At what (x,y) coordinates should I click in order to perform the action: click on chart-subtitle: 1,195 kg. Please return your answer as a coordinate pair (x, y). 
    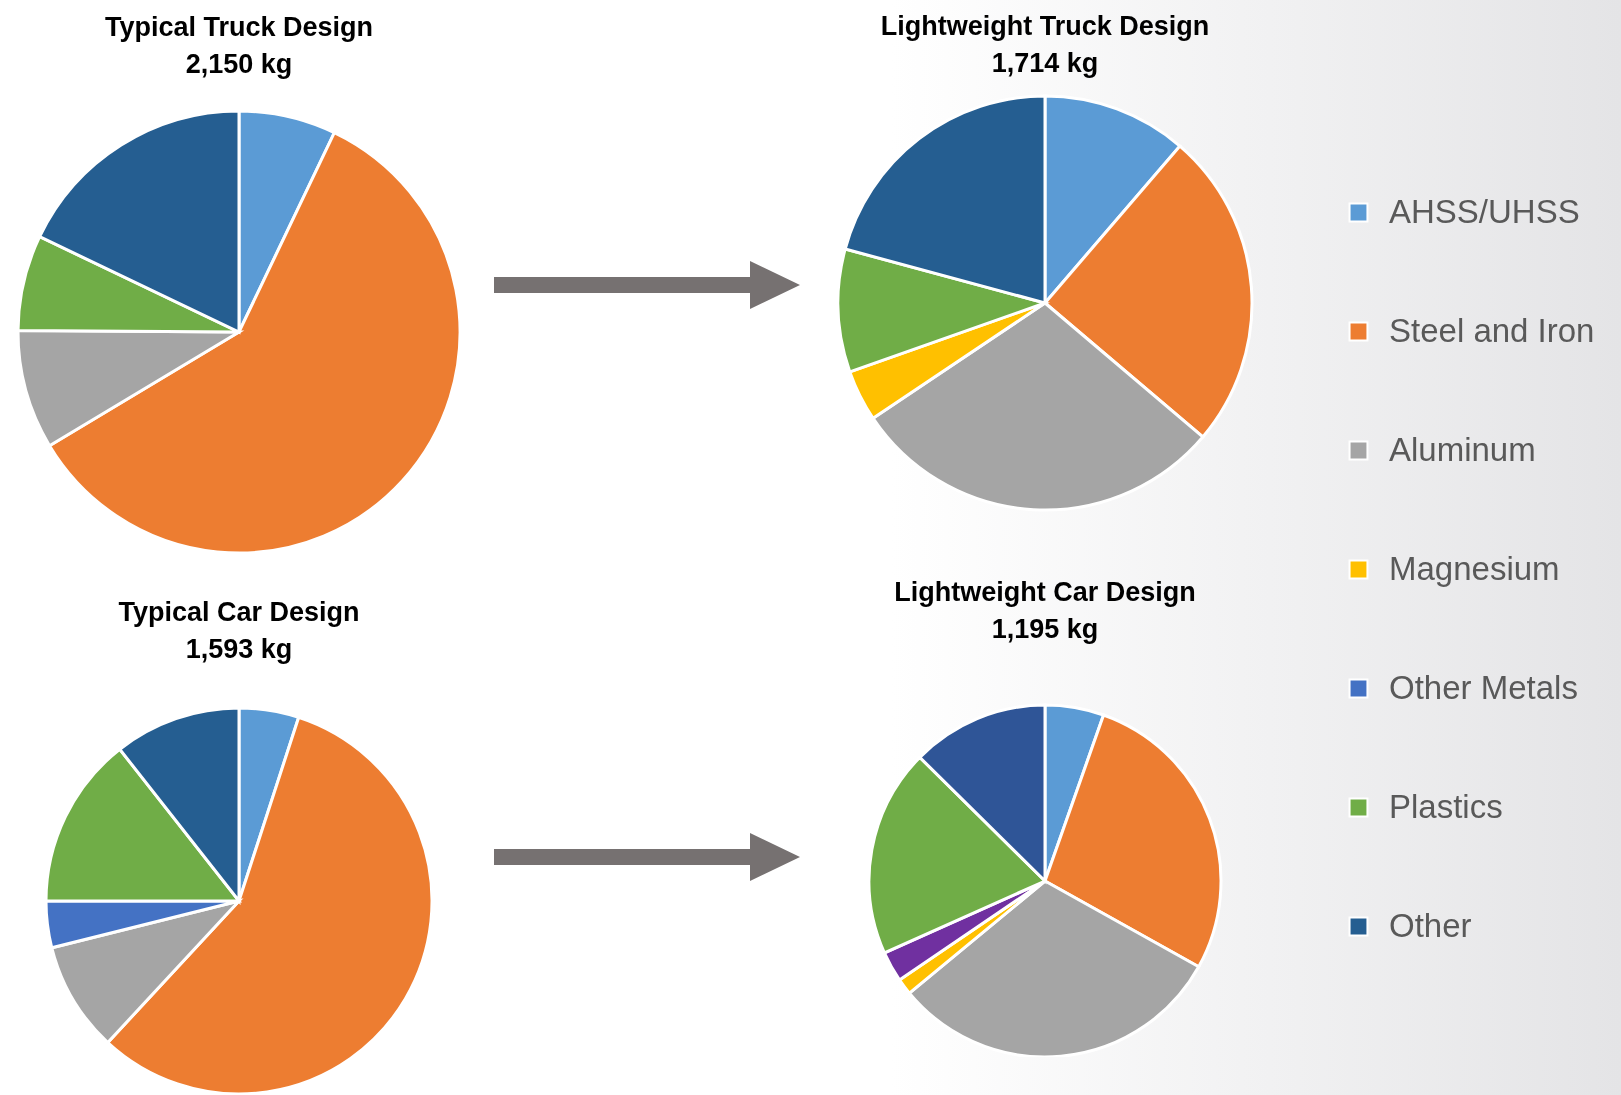
    Looking at the image, I should click on (1045, 629).